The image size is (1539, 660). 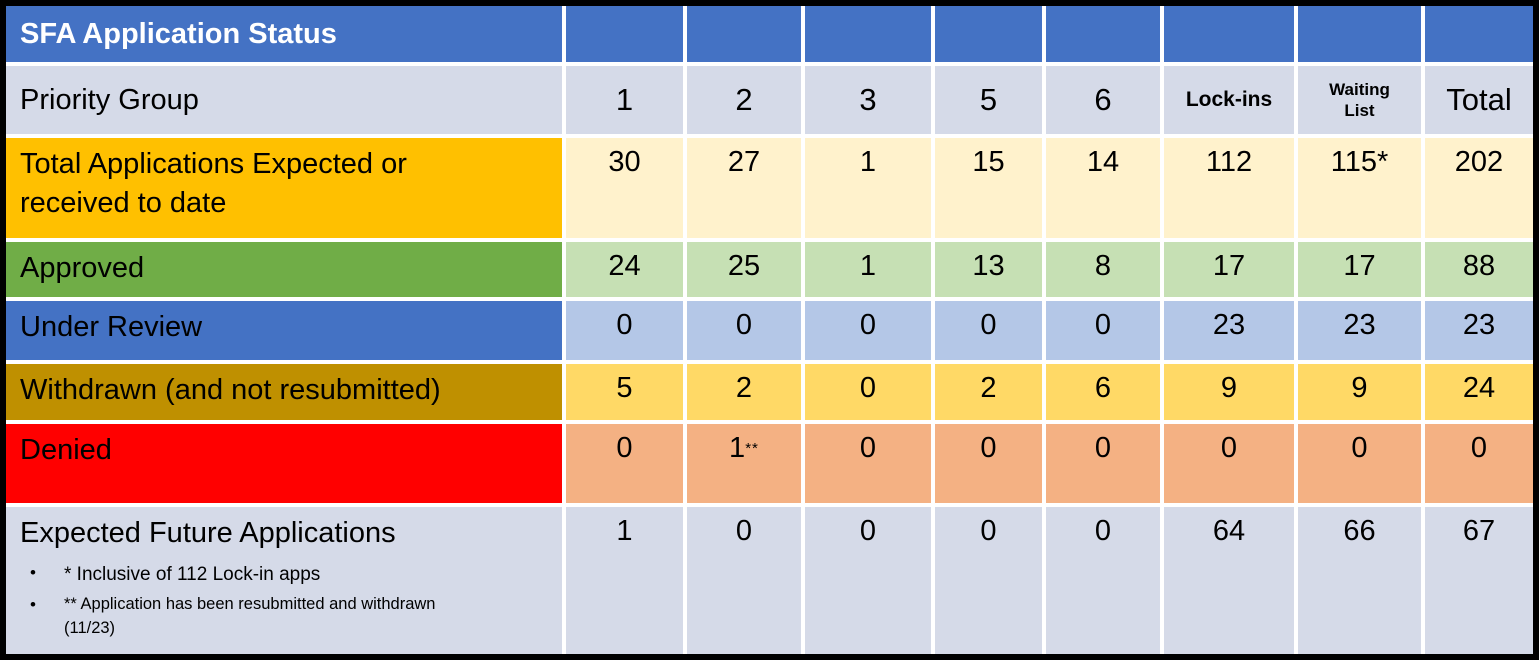 What do you see at coordinates (988, 269) in the screenshot?
I see `value-approved-col-3: 13` at bounding box center [988, 269].